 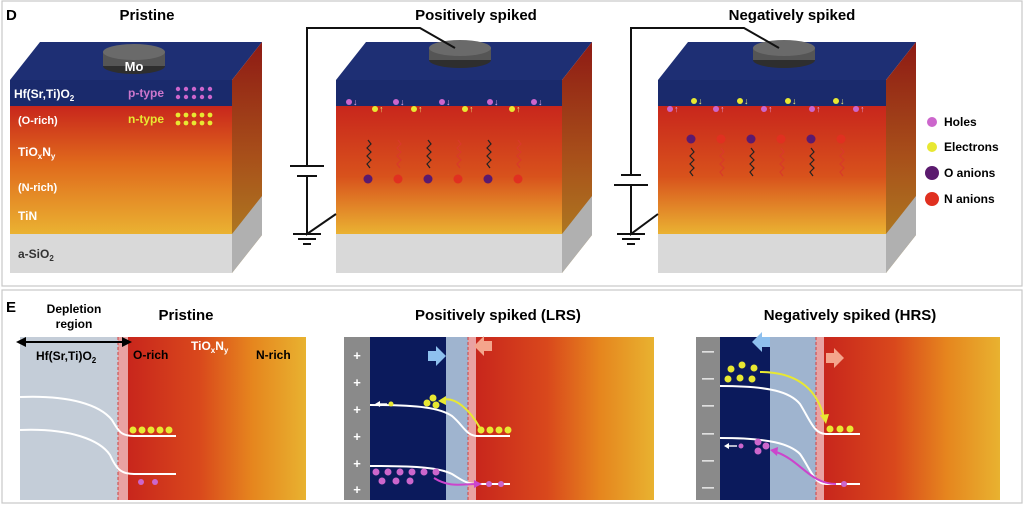 I want to click on band-positive-depletion-arrow-right, so click(x=437, y=356).